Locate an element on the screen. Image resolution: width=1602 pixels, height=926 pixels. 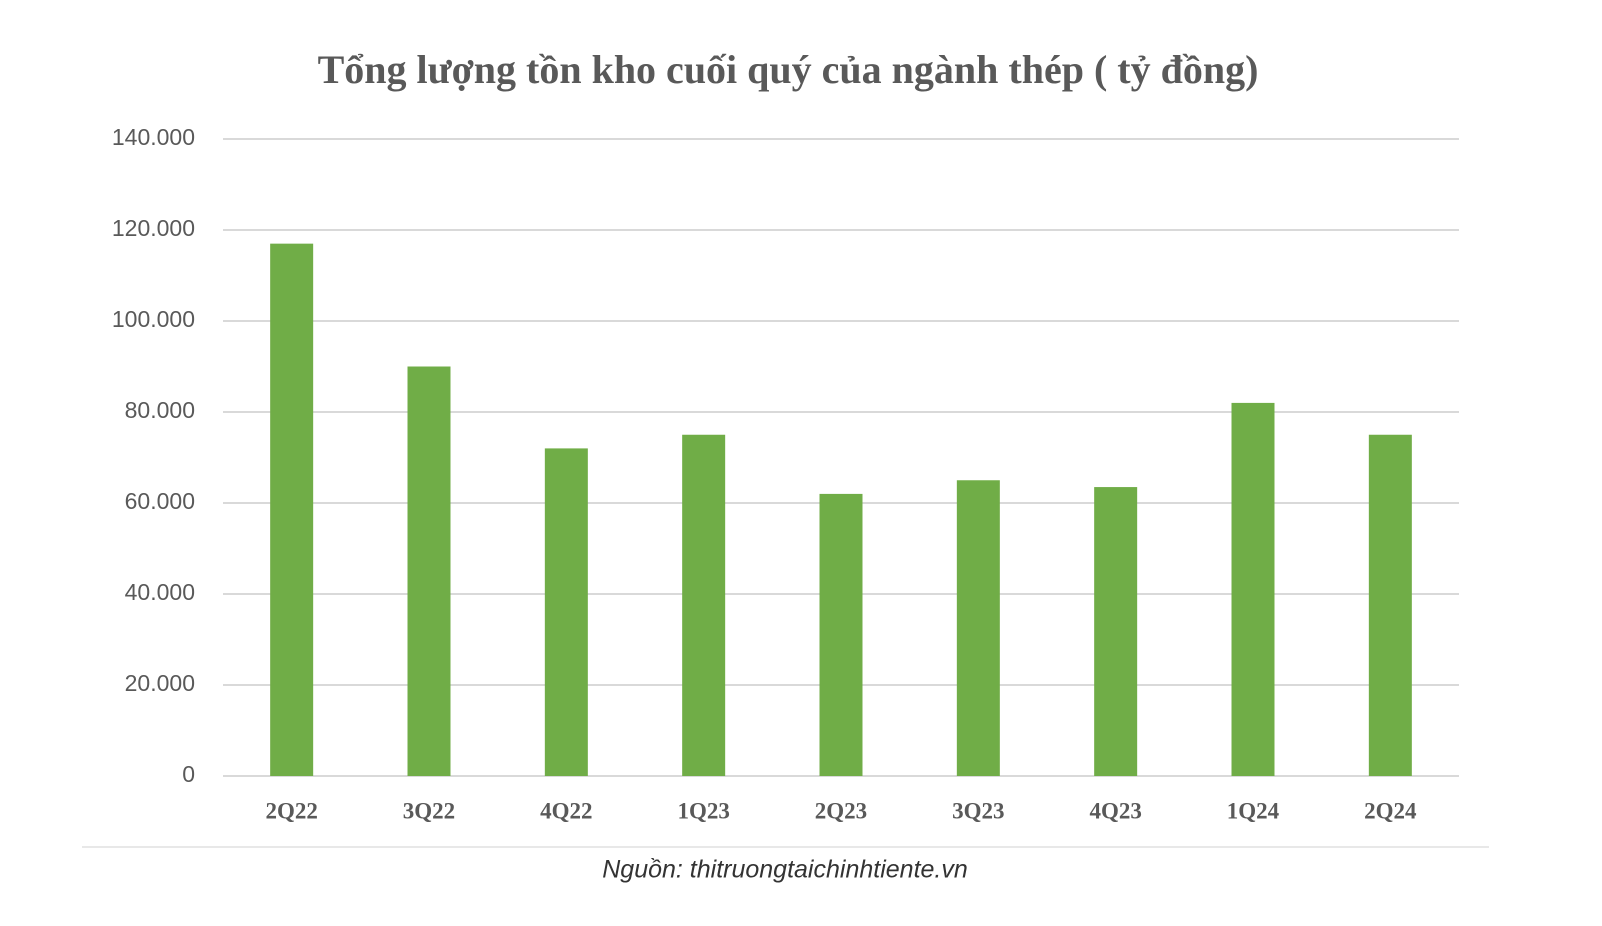
x-tick-label: 1Q24 is located at coordinates (1253, 810).